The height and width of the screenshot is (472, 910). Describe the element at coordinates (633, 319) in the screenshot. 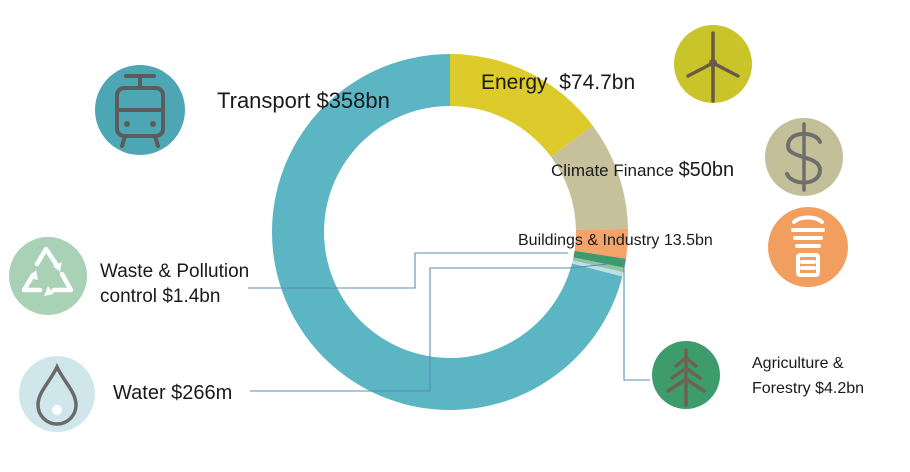

I see `leader-line-agriculture` at that location.